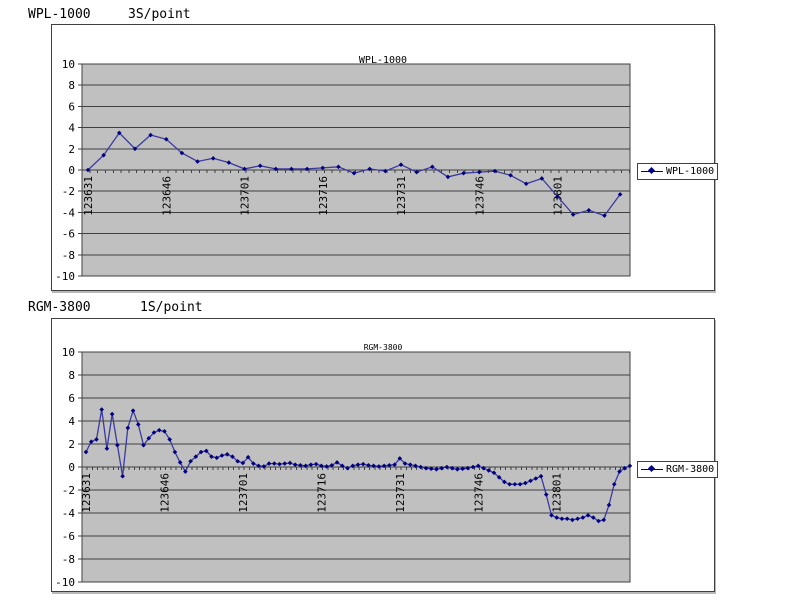 Image resolution: width=800 pixels, height=600 pixels. Describe the element at coordinates (59, 14) in the screenshot. I see `wpl-header-label: WPL-1000` at that location.